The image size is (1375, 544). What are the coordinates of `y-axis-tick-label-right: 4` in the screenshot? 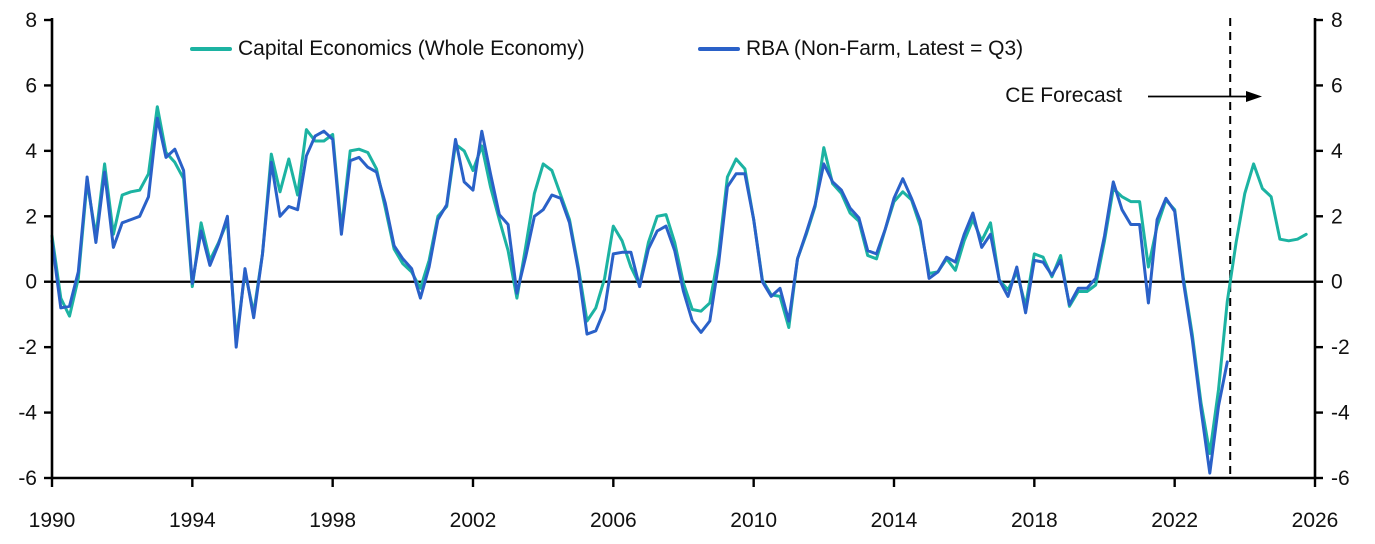 It's located at (1337, 151).